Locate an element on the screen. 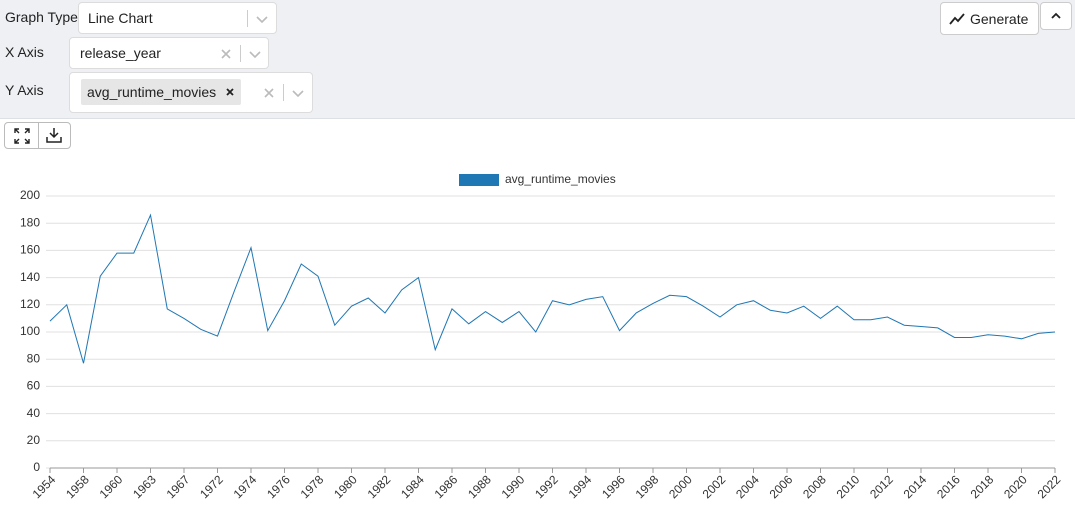 The width and height of the screenshot is (1075, 517). x-tick-label: 2022 is located at coordinates (1049, 486).